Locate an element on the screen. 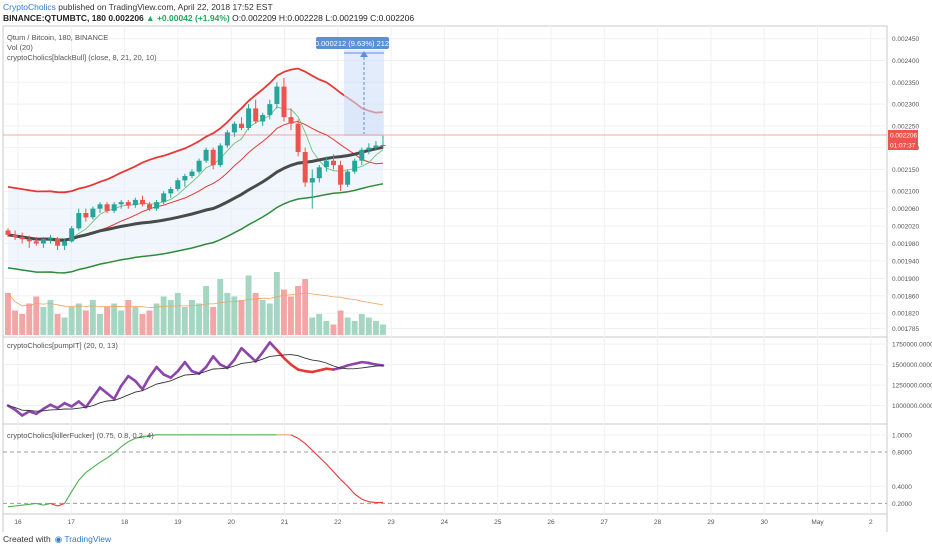 The width and height of the screenshot is (932, 550). price-tag-text: 0.002206 is located at coordinates (903, 136).